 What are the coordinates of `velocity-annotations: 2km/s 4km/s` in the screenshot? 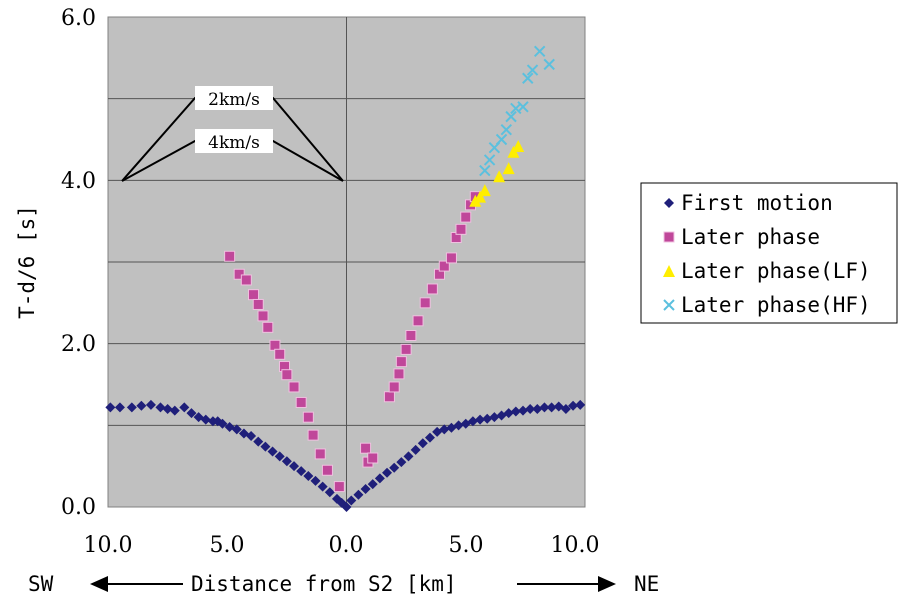 It's located at (234, 119).